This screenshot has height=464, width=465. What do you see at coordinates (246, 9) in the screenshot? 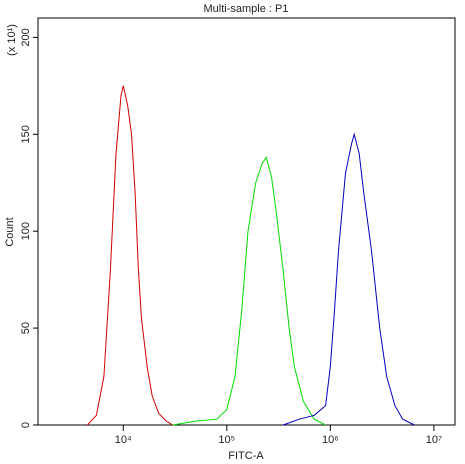
I see `chart-title: Multi-sample : P1` at bounding box center [246, 9].